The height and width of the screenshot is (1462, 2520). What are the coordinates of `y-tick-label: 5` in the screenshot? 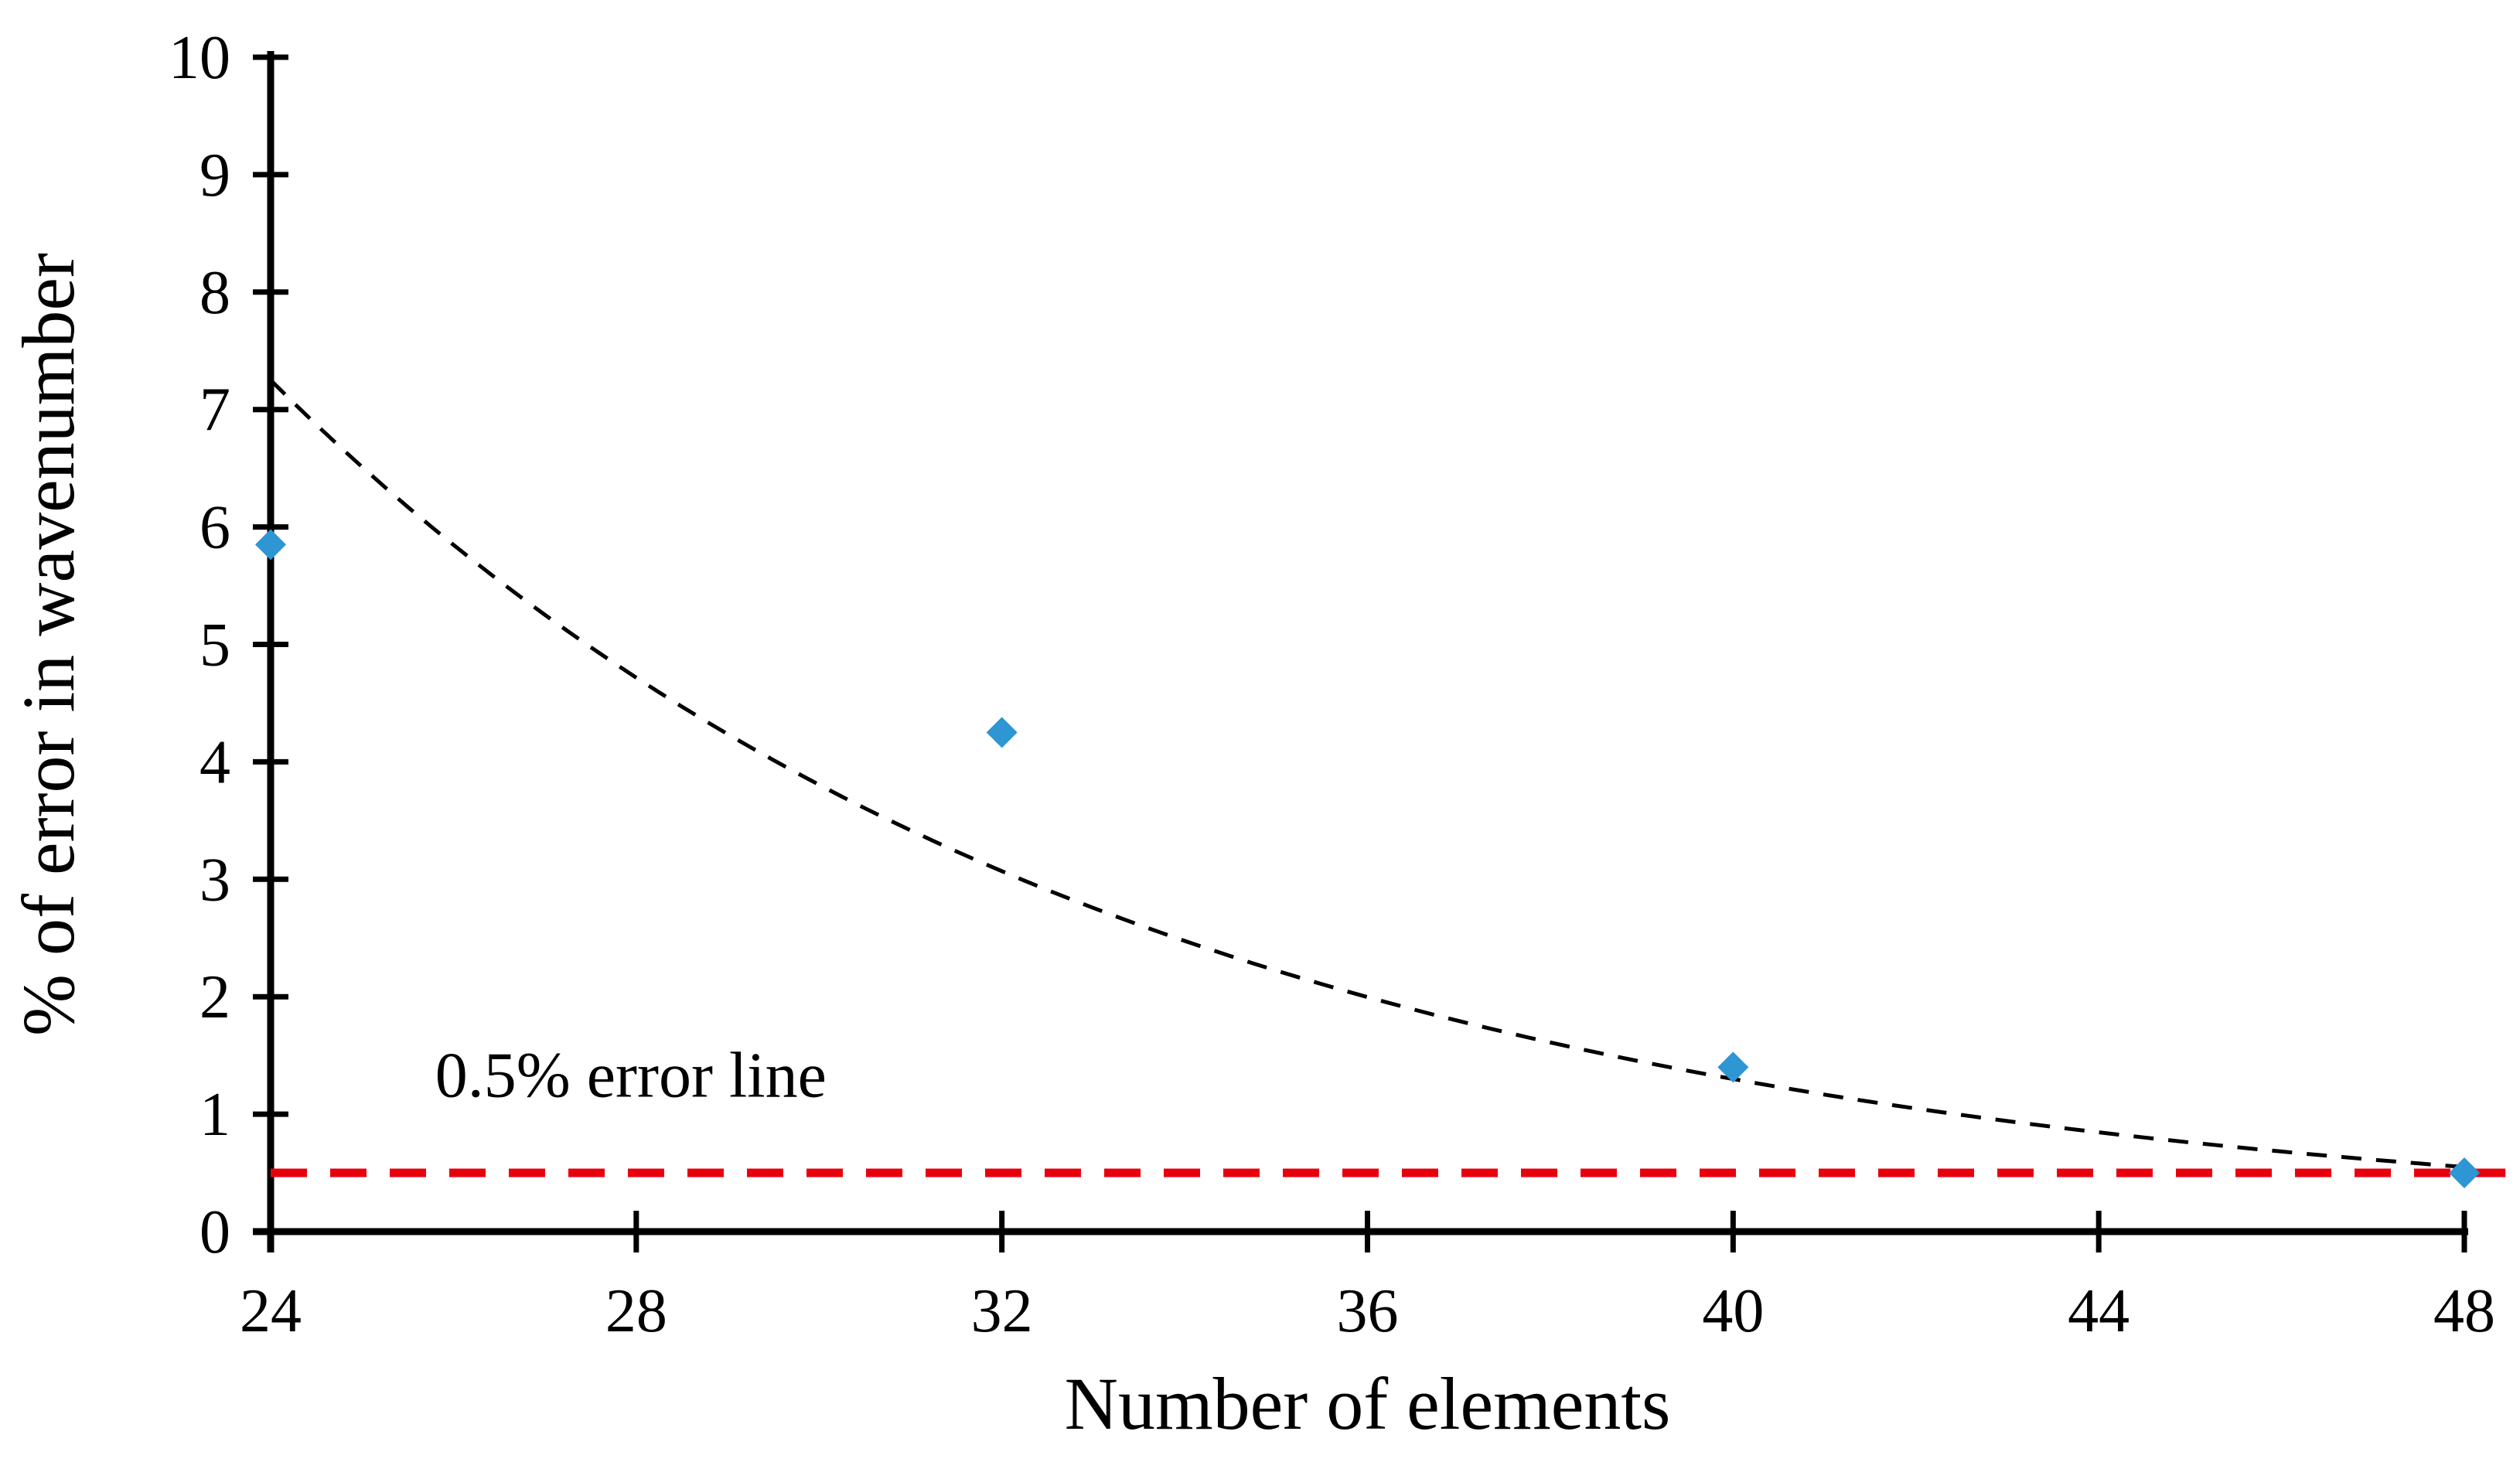 It's located at (214, 646).